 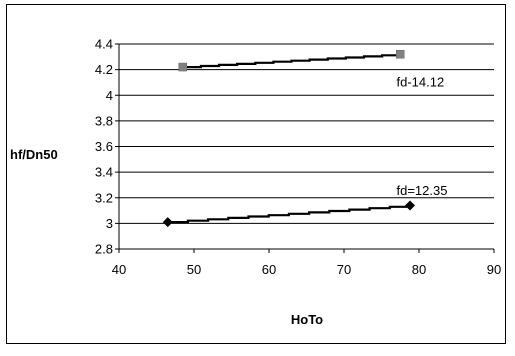 What do you see at coordinates (422, 136) in the screenshot?
I see `annotations: fd-14.12 fd=12.35` at bounding box center [422, 136].